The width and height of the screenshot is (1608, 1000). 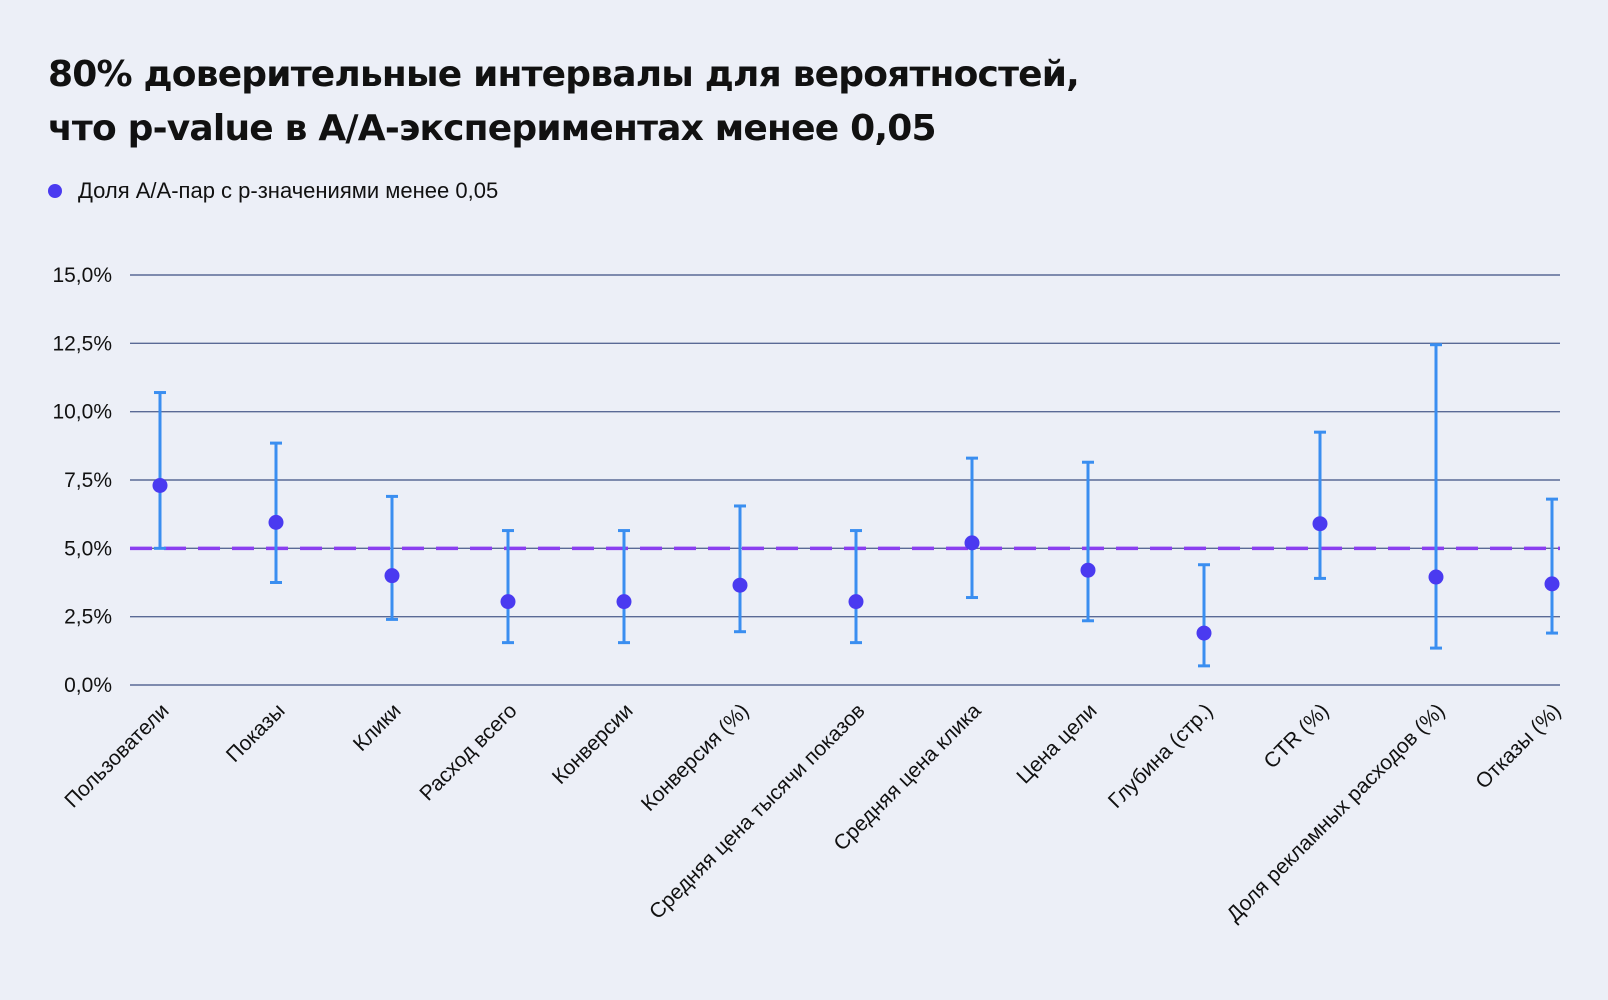 I want to click on y-tick-label-1: 2,5%, so click(x=88, y=617).